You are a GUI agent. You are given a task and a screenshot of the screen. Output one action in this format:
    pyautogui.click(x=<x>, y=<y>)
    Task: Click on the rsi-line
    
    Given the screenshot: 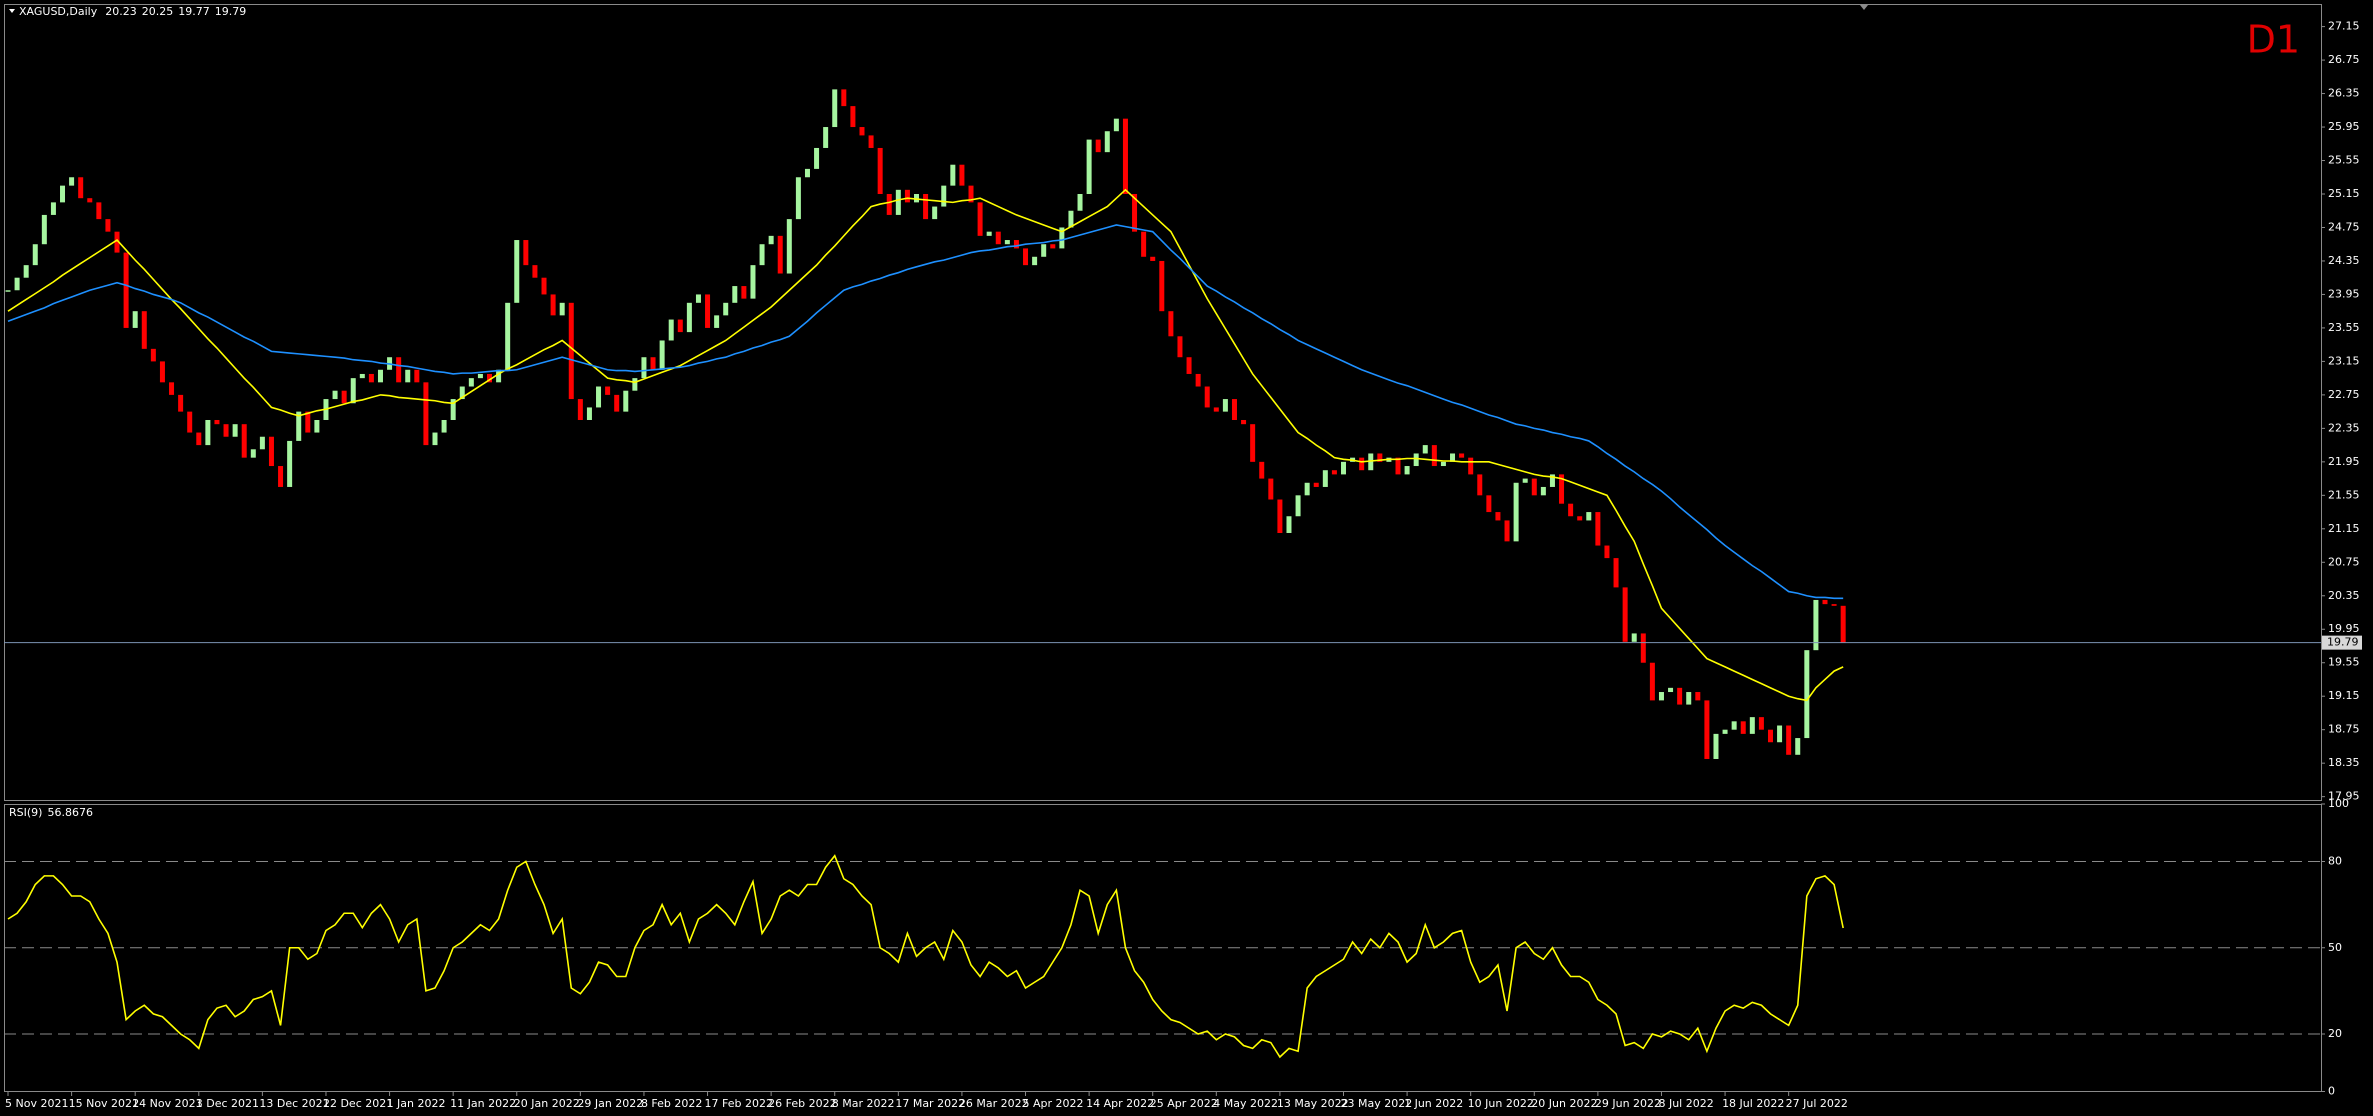 What is the action you would take?
    pyautogui.click(x=925, y=956)
    